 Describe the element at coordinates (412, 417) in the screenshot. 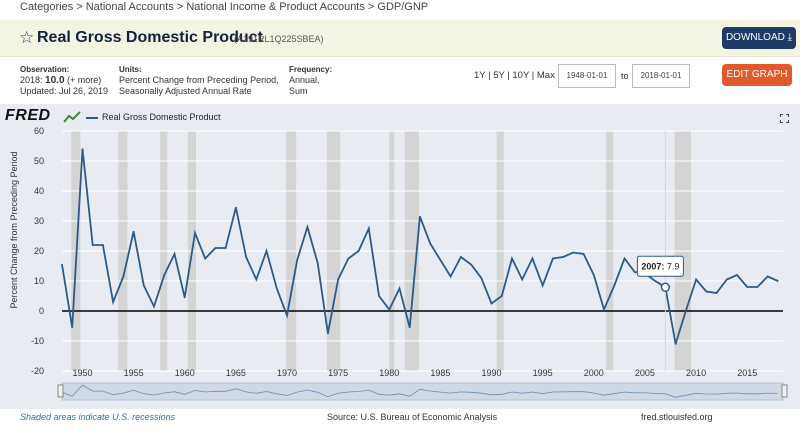

I see `source-text: Source: U.S. Bureau of Economic Analysis` at that location.